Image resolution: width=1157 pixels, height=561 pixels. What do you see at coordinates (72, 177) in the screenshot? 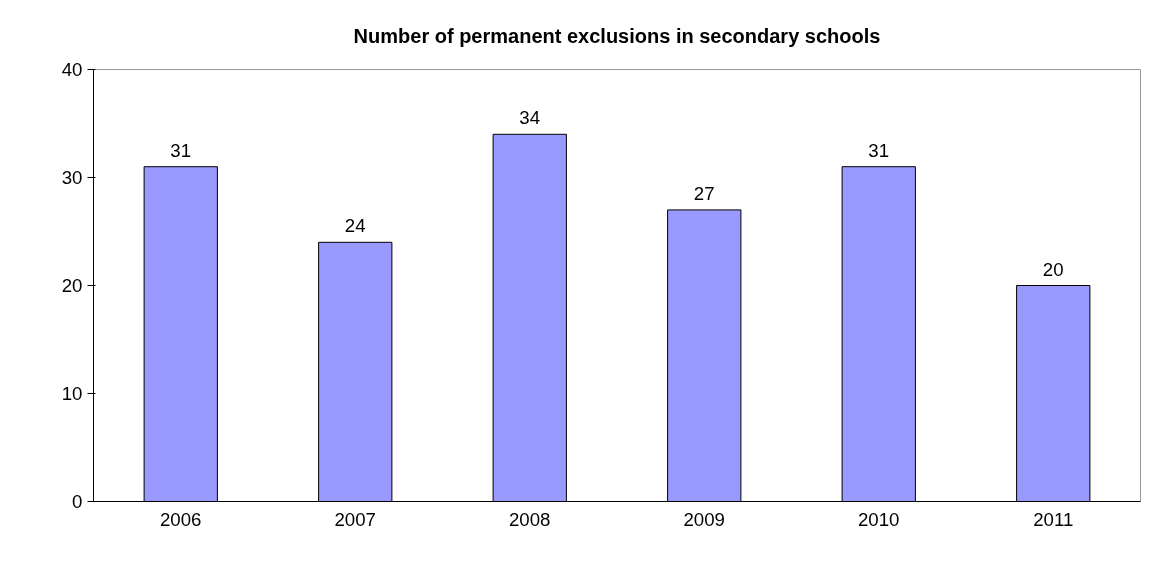
I see `y-tick-label: 30` at bounding box center [72, 177].